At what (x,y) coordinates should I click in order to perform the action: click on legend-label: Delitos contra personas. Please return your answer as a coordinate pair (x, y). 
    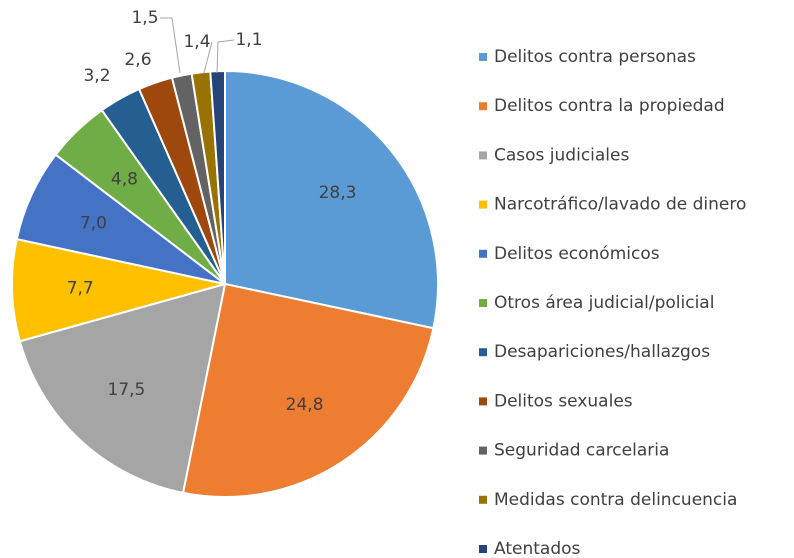
    Looking at the image, I should click on (595, 57).